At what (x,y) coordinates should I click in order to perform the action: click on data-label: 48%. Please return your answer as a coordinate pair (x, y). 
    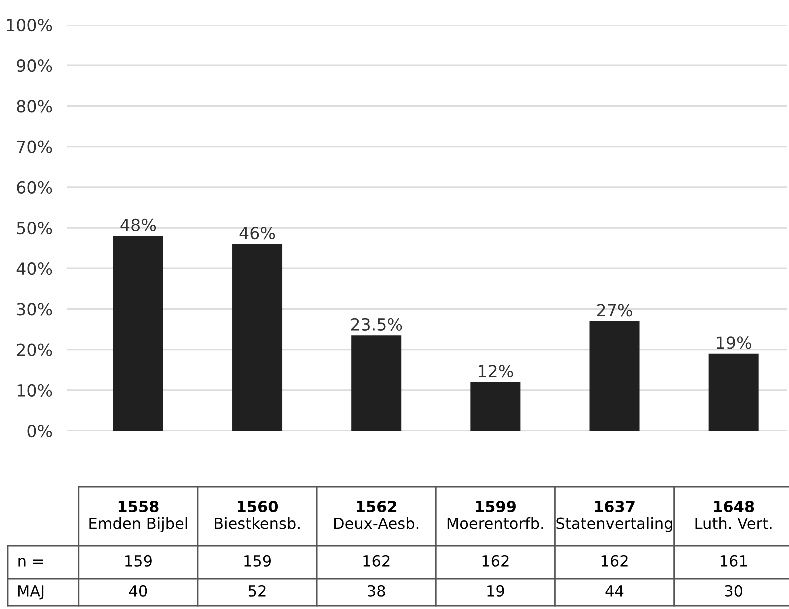
    Looking at the image, I should click on (138, 225).